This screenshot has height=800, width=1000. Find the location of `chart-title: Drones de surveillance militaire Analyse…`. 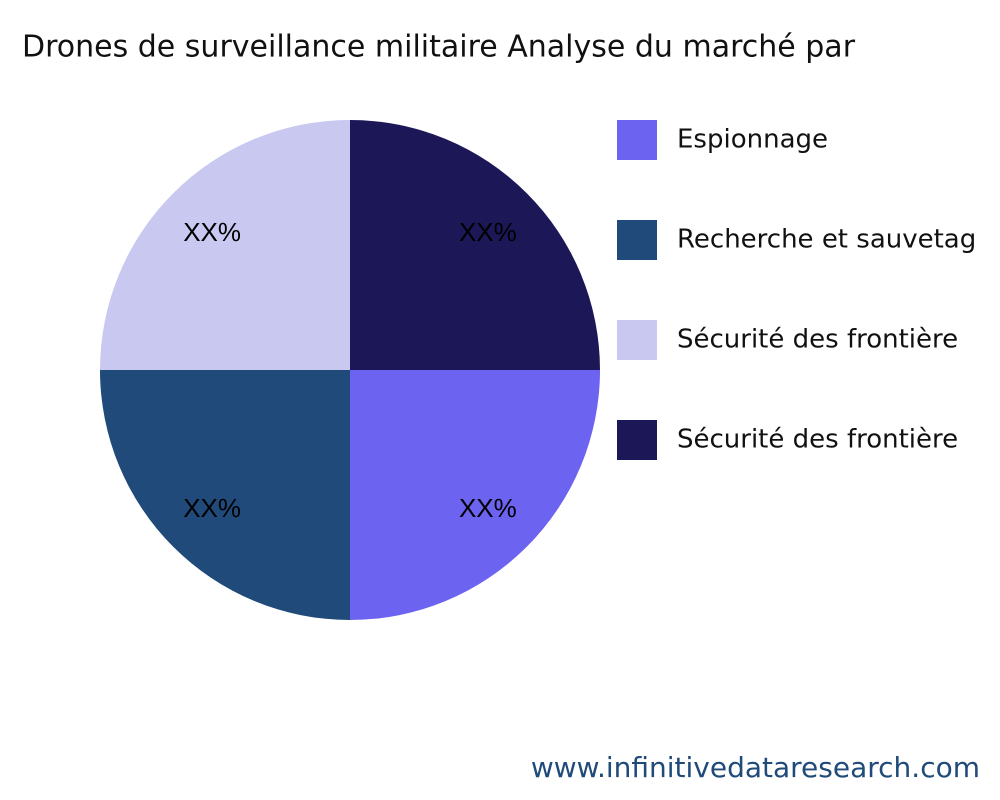

chart-title: Drones de surveillance militaire Analyse… is located at coordinates (439, 47).